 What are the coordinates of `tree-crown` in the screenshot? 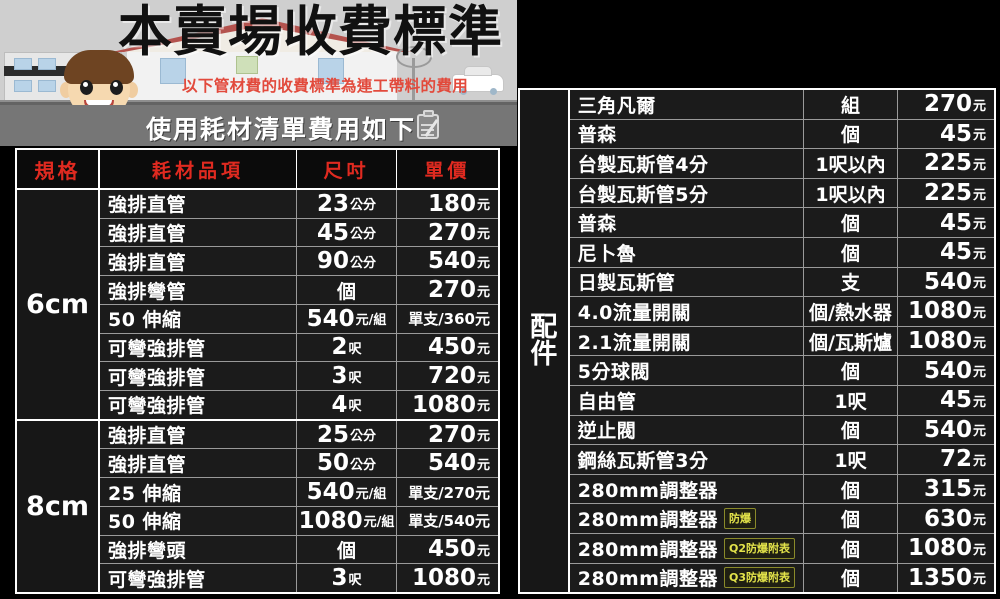 It's located at (414, 57).